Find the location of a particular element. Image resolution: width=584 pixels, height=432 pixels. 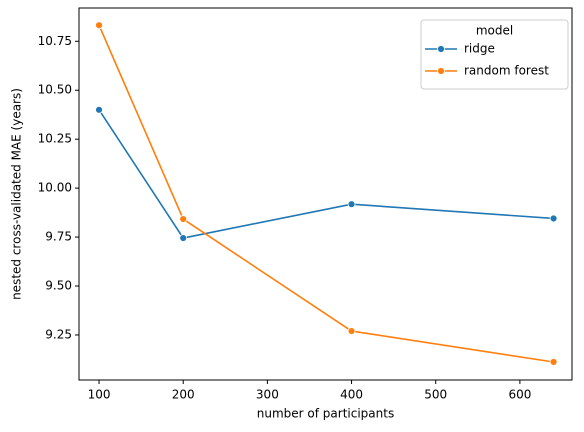

legend-label: random forest is located at coordinates (506, 71).